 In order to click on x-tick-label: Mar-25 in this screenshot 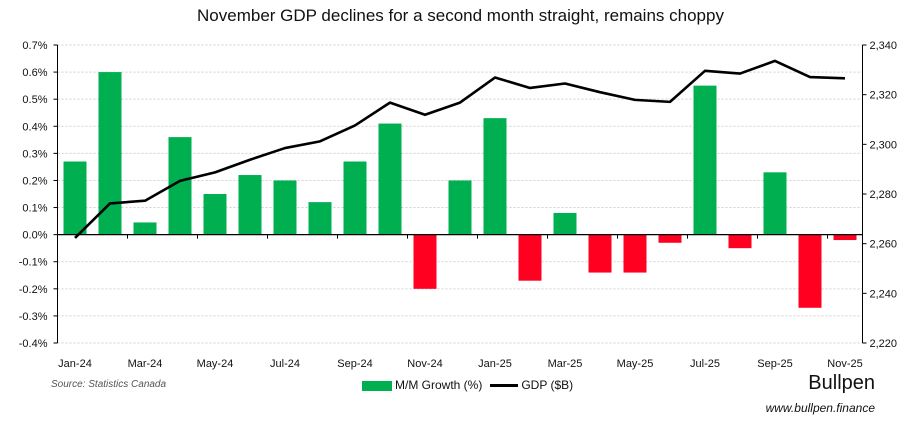, I will do `click(565, 364)`.